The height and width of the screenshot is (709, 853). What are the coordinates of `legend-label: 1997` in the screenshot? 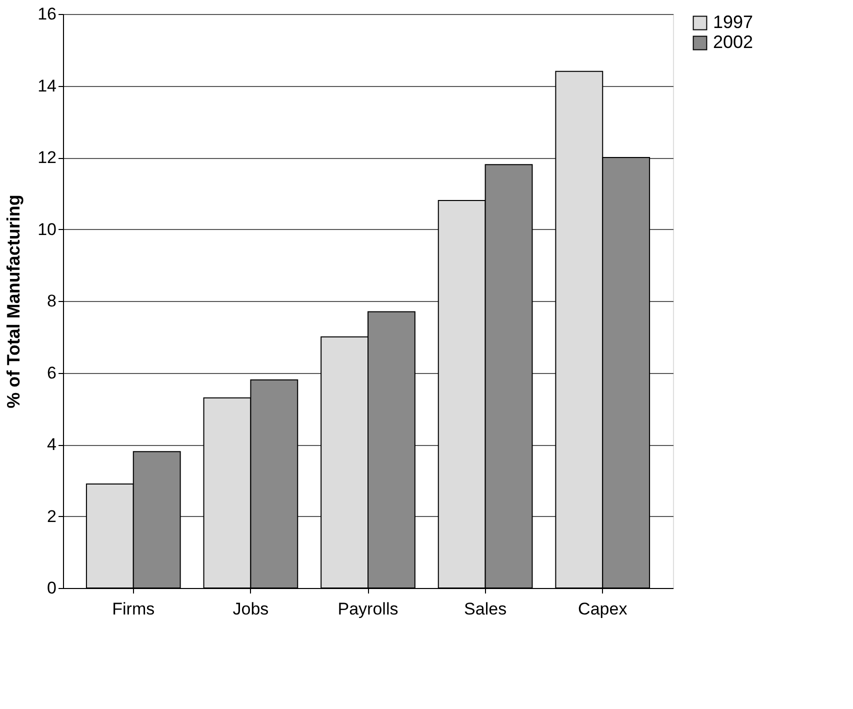 It's located at (733, 22).